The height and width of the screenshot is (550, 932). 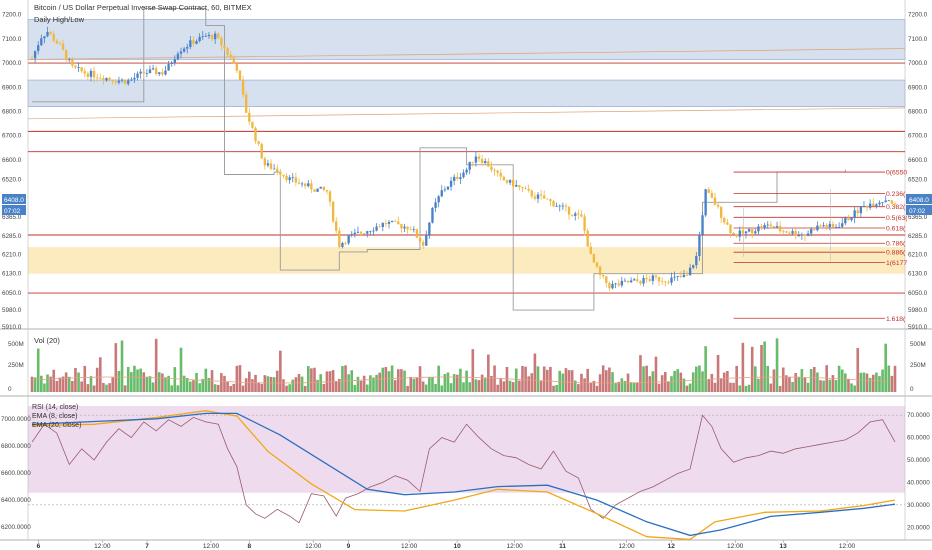 I want to click on fib-level-label: 1.618(, so click(x=896, y=319).